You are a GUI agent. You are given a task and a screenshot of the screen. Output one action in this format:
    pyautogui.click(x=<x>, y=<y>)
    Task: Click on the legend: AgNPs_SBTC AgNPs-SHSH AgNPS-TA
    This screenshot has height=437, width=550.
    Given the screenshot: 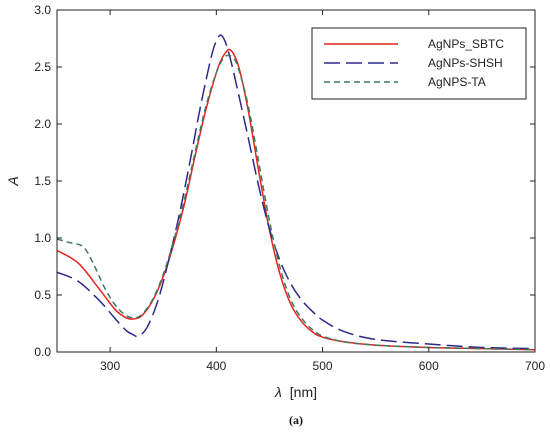 What is the action you would take?
    pyautogui.click(x=419, y=63)
    